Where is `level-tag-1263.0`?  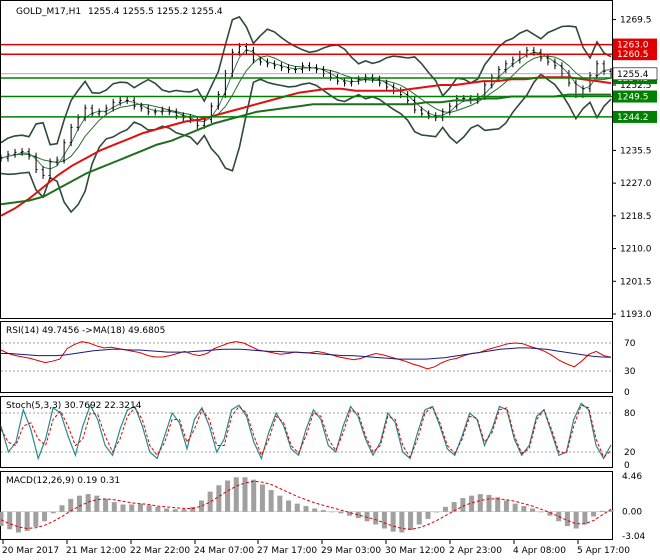
level-tag-1263.0 is located at coordinates (635, 44).